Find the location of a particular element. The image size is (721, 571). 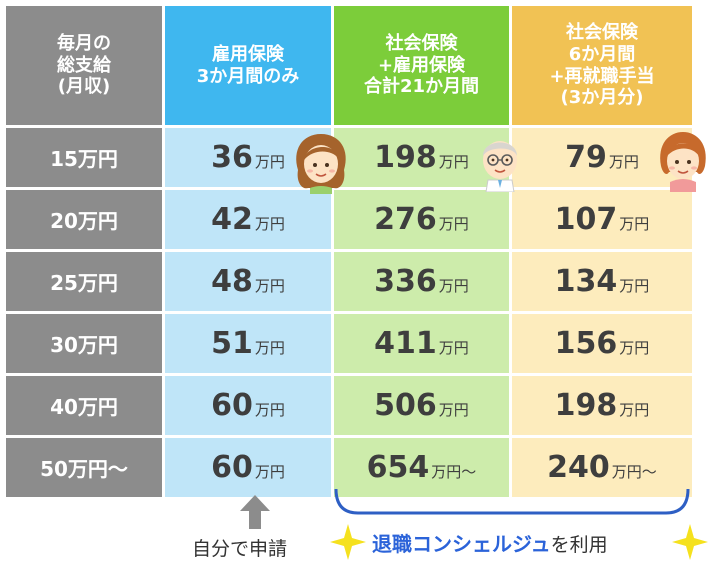

cell-social-plus-reemployment: 198 万円 is located at coordinates (602, 405).